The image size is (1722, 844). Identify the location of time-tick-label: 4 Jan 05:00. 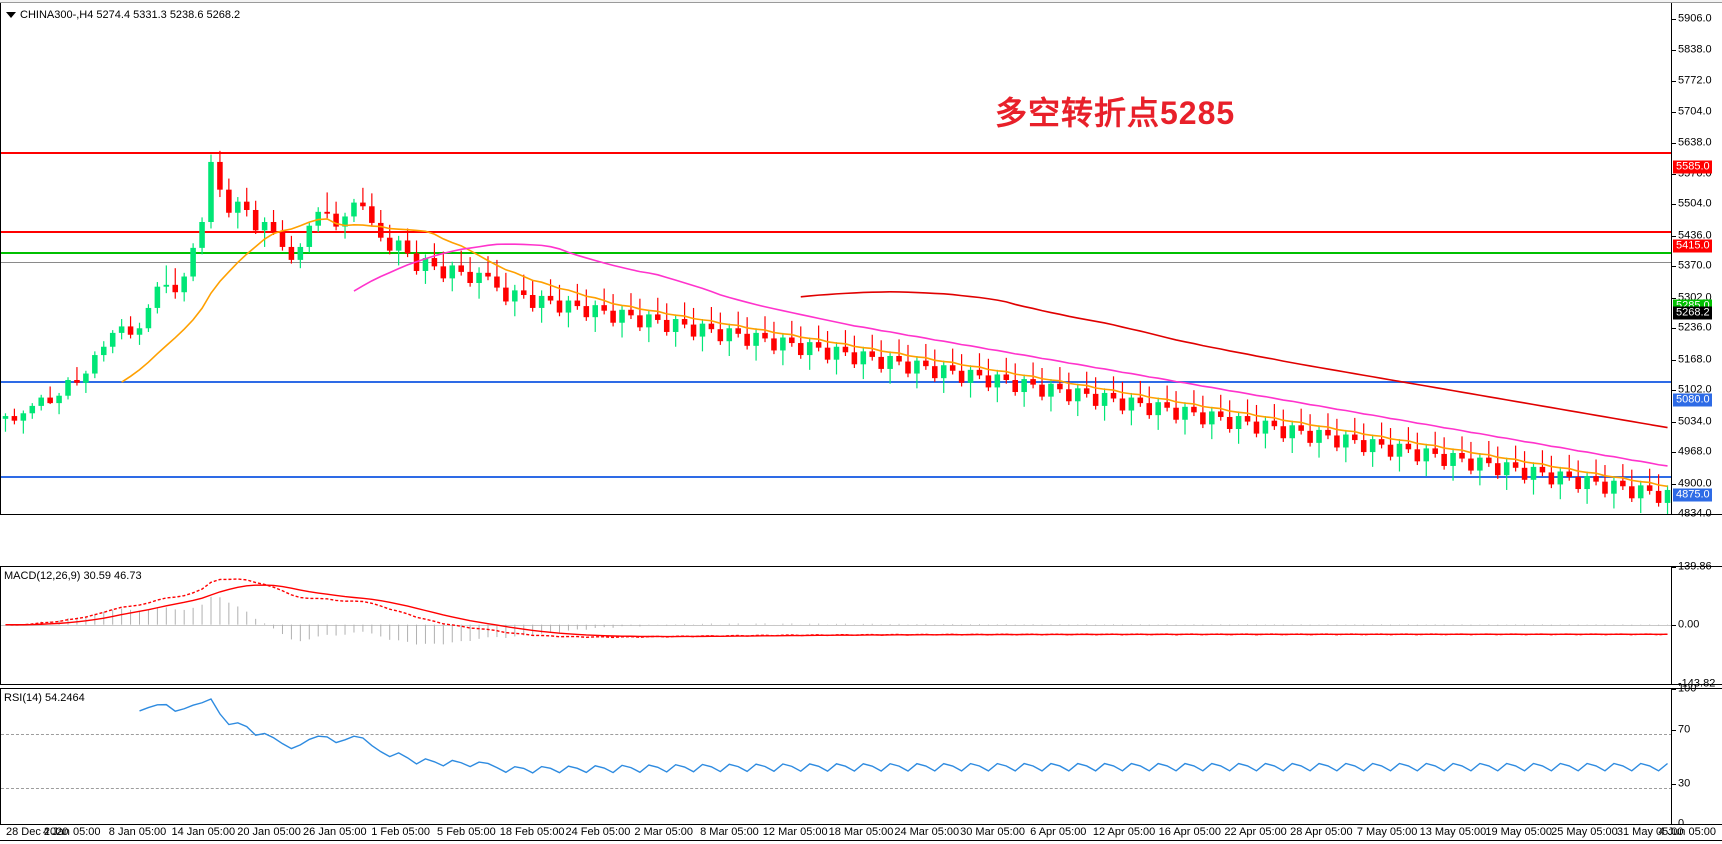
(72, 832).